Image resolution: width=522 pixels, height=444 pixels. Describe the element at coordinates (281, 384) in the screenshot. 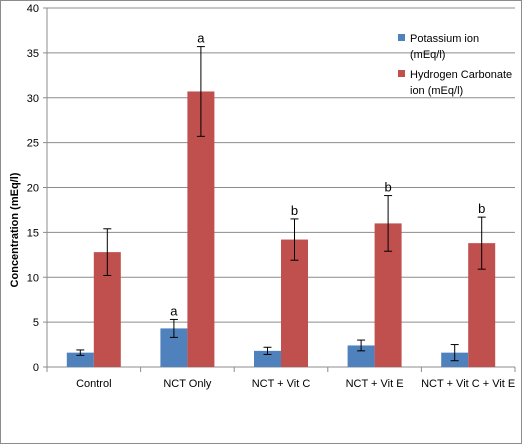

I see `x-tick-label: NCT + Vit C` at that location.